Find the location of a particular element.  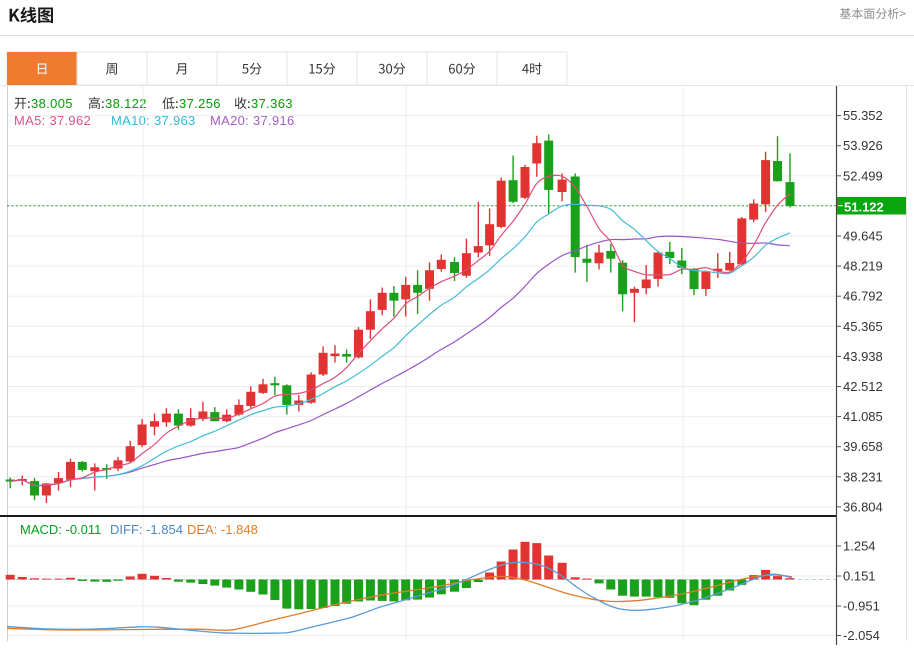

svg-text: 41.085 is located at coordinates (863, 416).